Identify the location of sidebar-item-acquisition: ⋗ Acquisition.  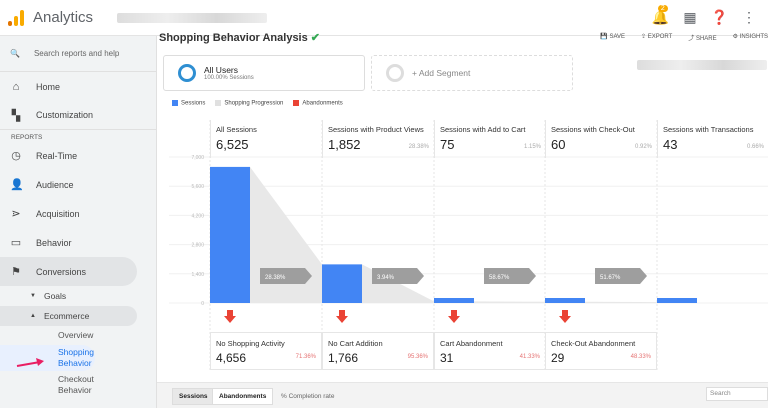
(45, 214).